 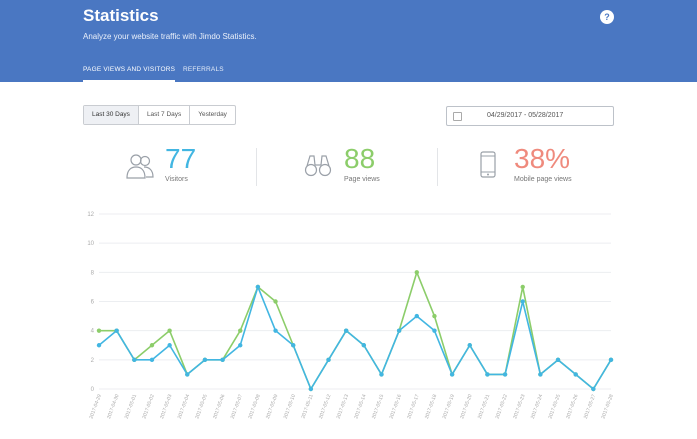 What do you see at coordinates (219, 406) in the screenshot?
I see `x-tick-label: 2017-05-06` at bounding box center [219, 406].